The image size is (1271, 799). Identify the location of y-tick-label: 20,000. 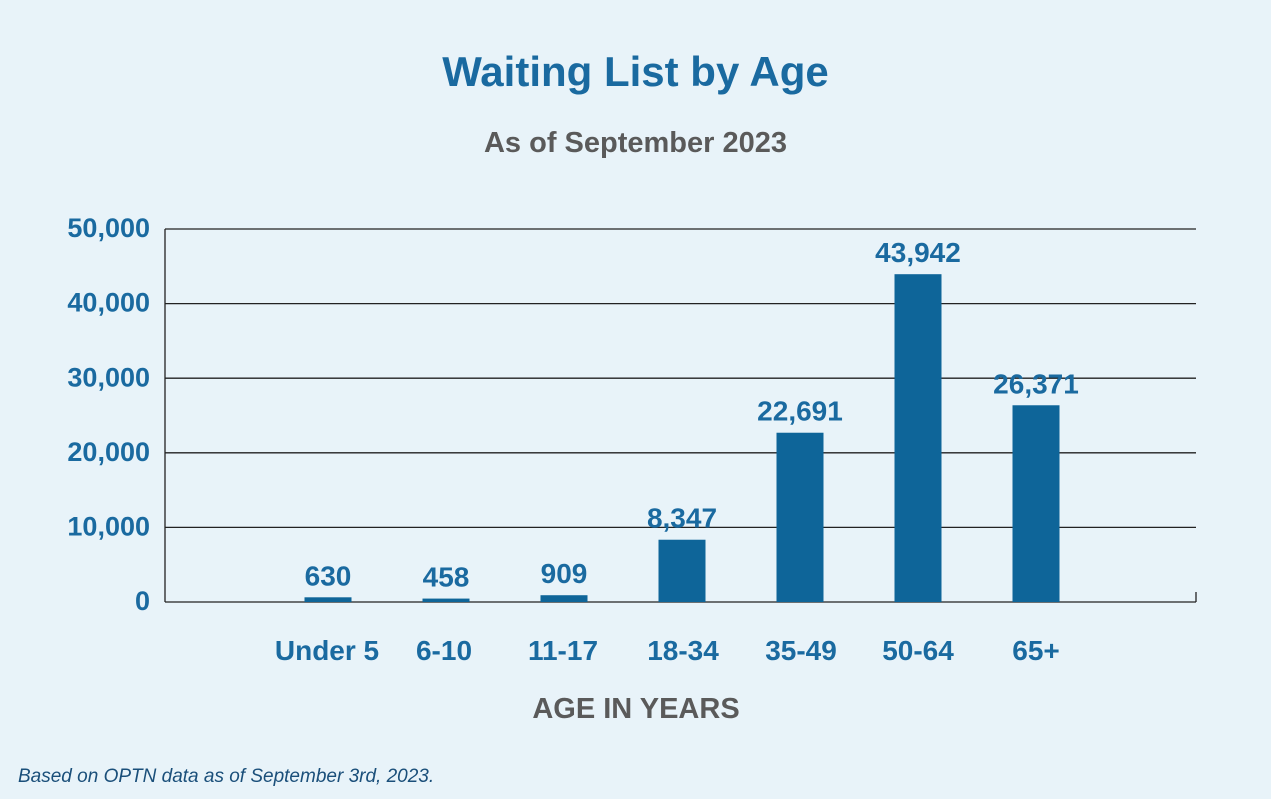
(108, 452).